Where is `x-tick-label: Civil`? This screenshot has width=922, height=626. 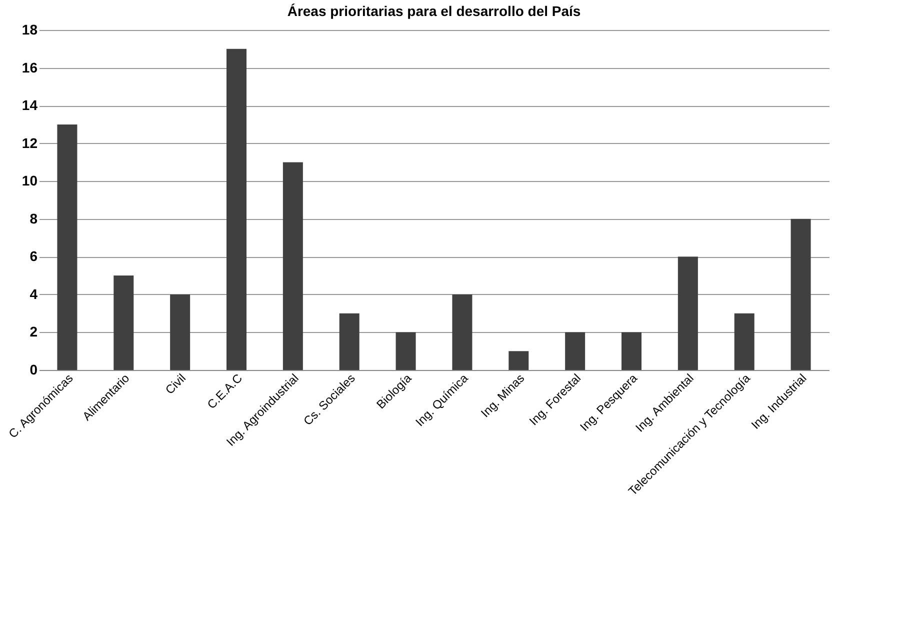
x-tick-label: Civil is located at coordinates (175, 384).